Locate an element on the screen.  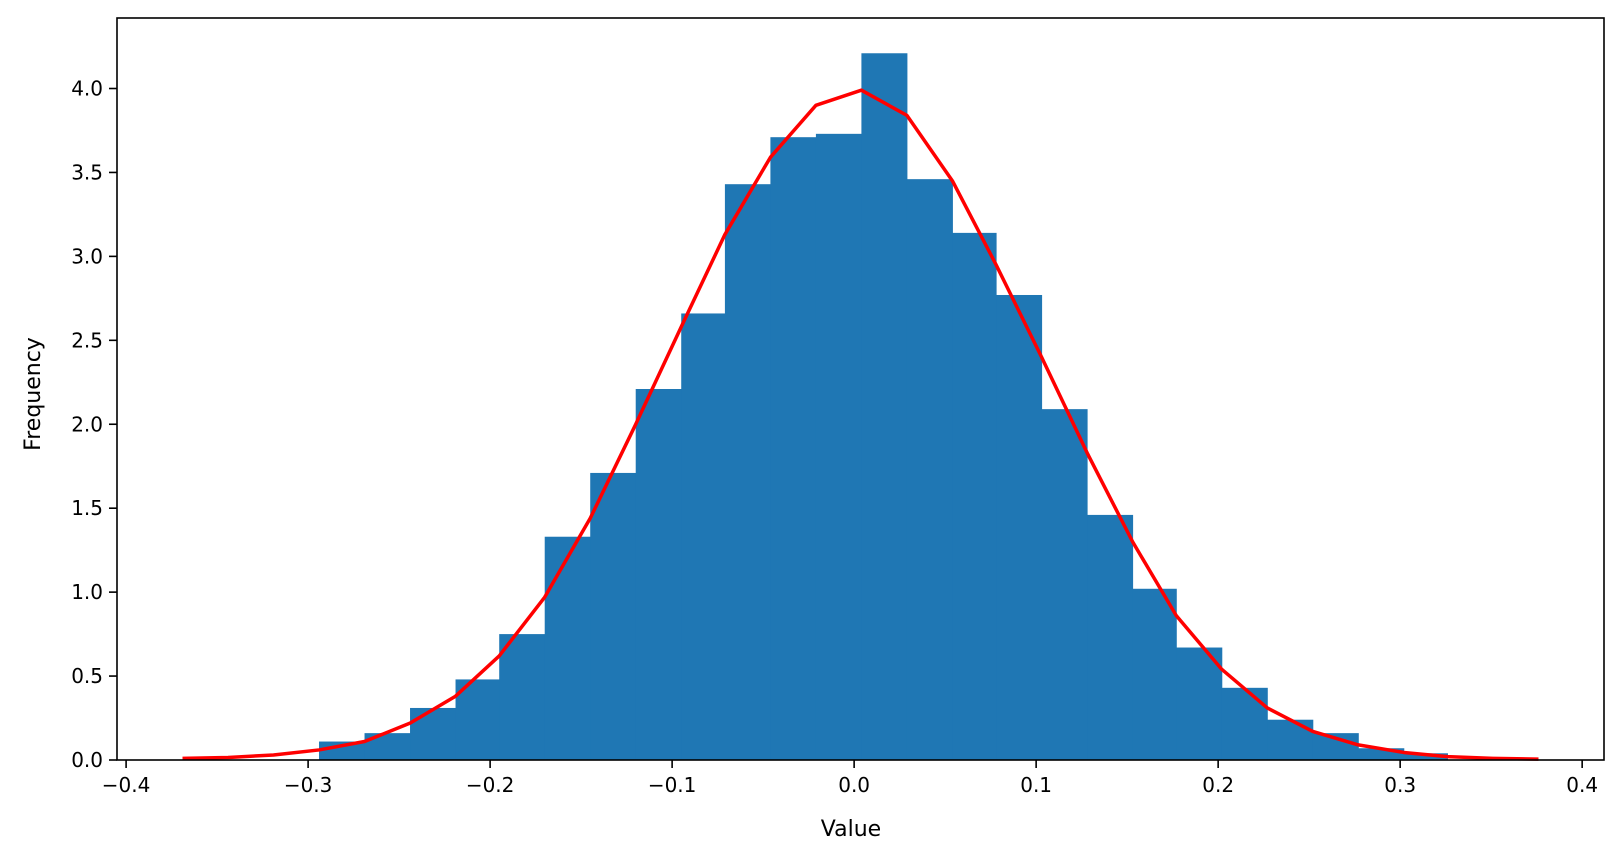
x-tick-label: −0.3 is located at coordinates (308, 785).